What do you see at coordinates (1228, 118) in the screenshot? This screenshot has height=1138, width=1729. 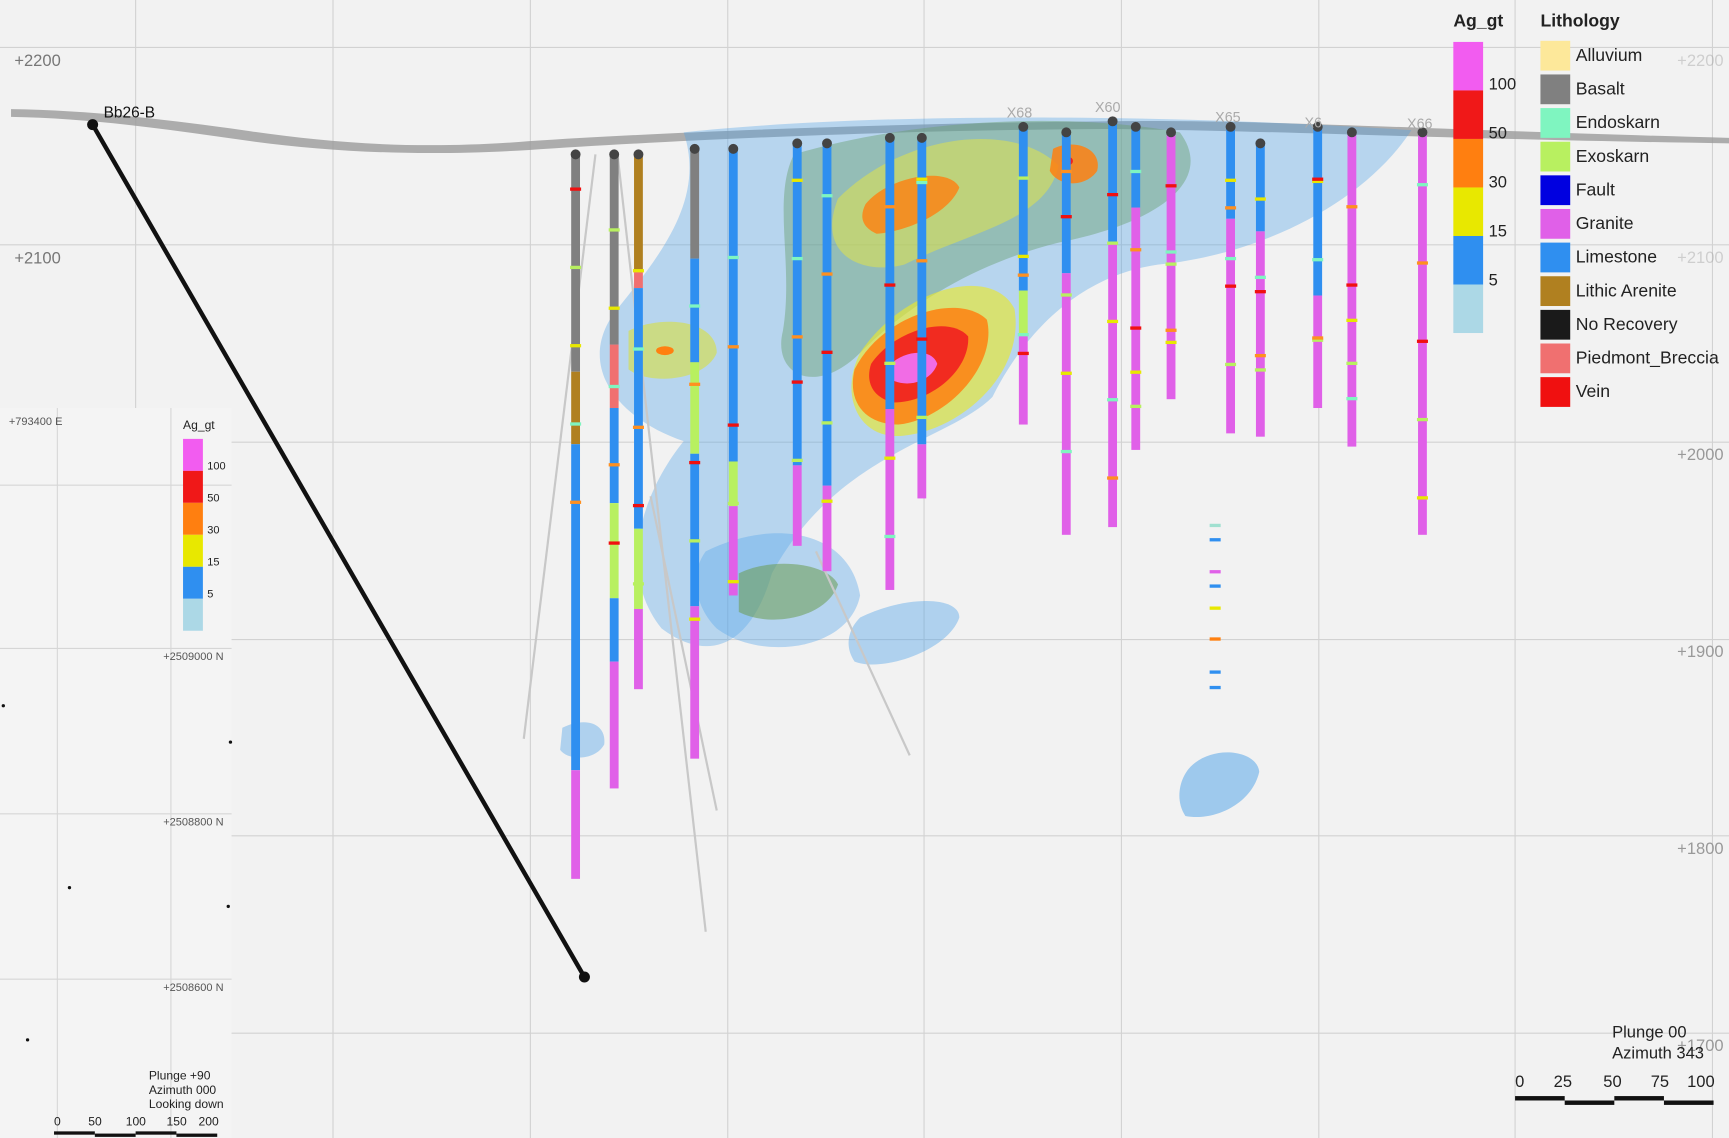 I see `hole-id: X65` at bounding box center [1228, 118].